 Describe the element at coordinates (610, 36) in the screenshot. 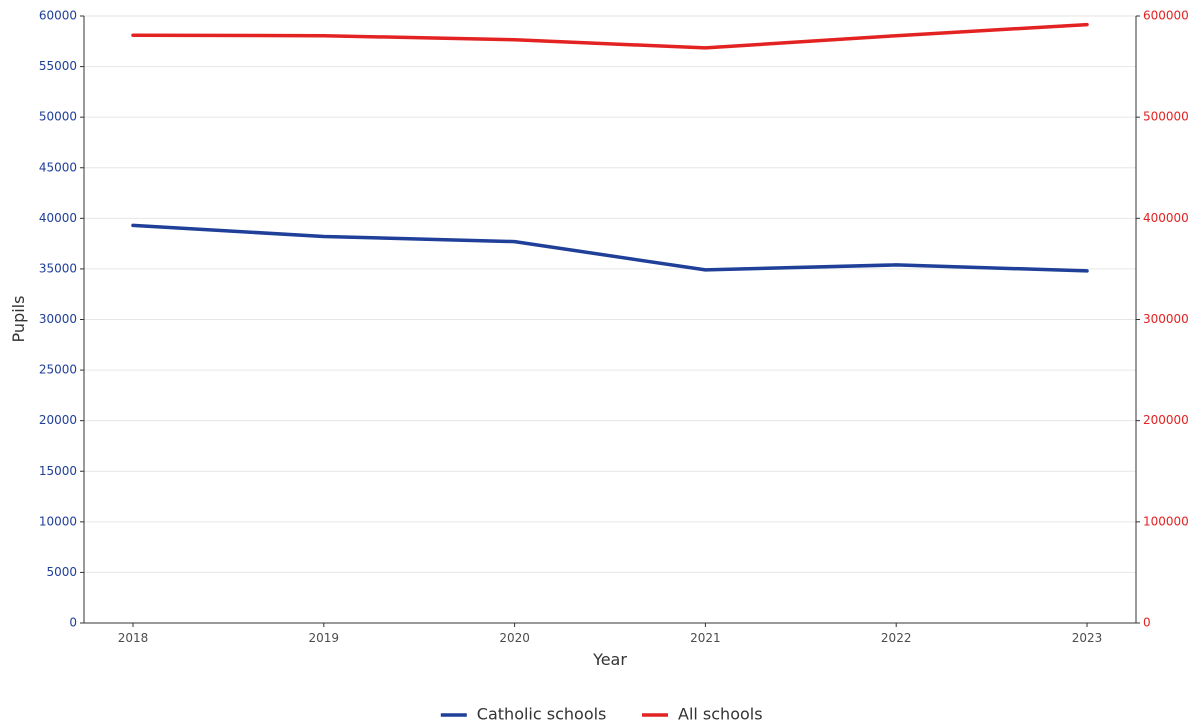

I see `series-line-all-schools` at that location.